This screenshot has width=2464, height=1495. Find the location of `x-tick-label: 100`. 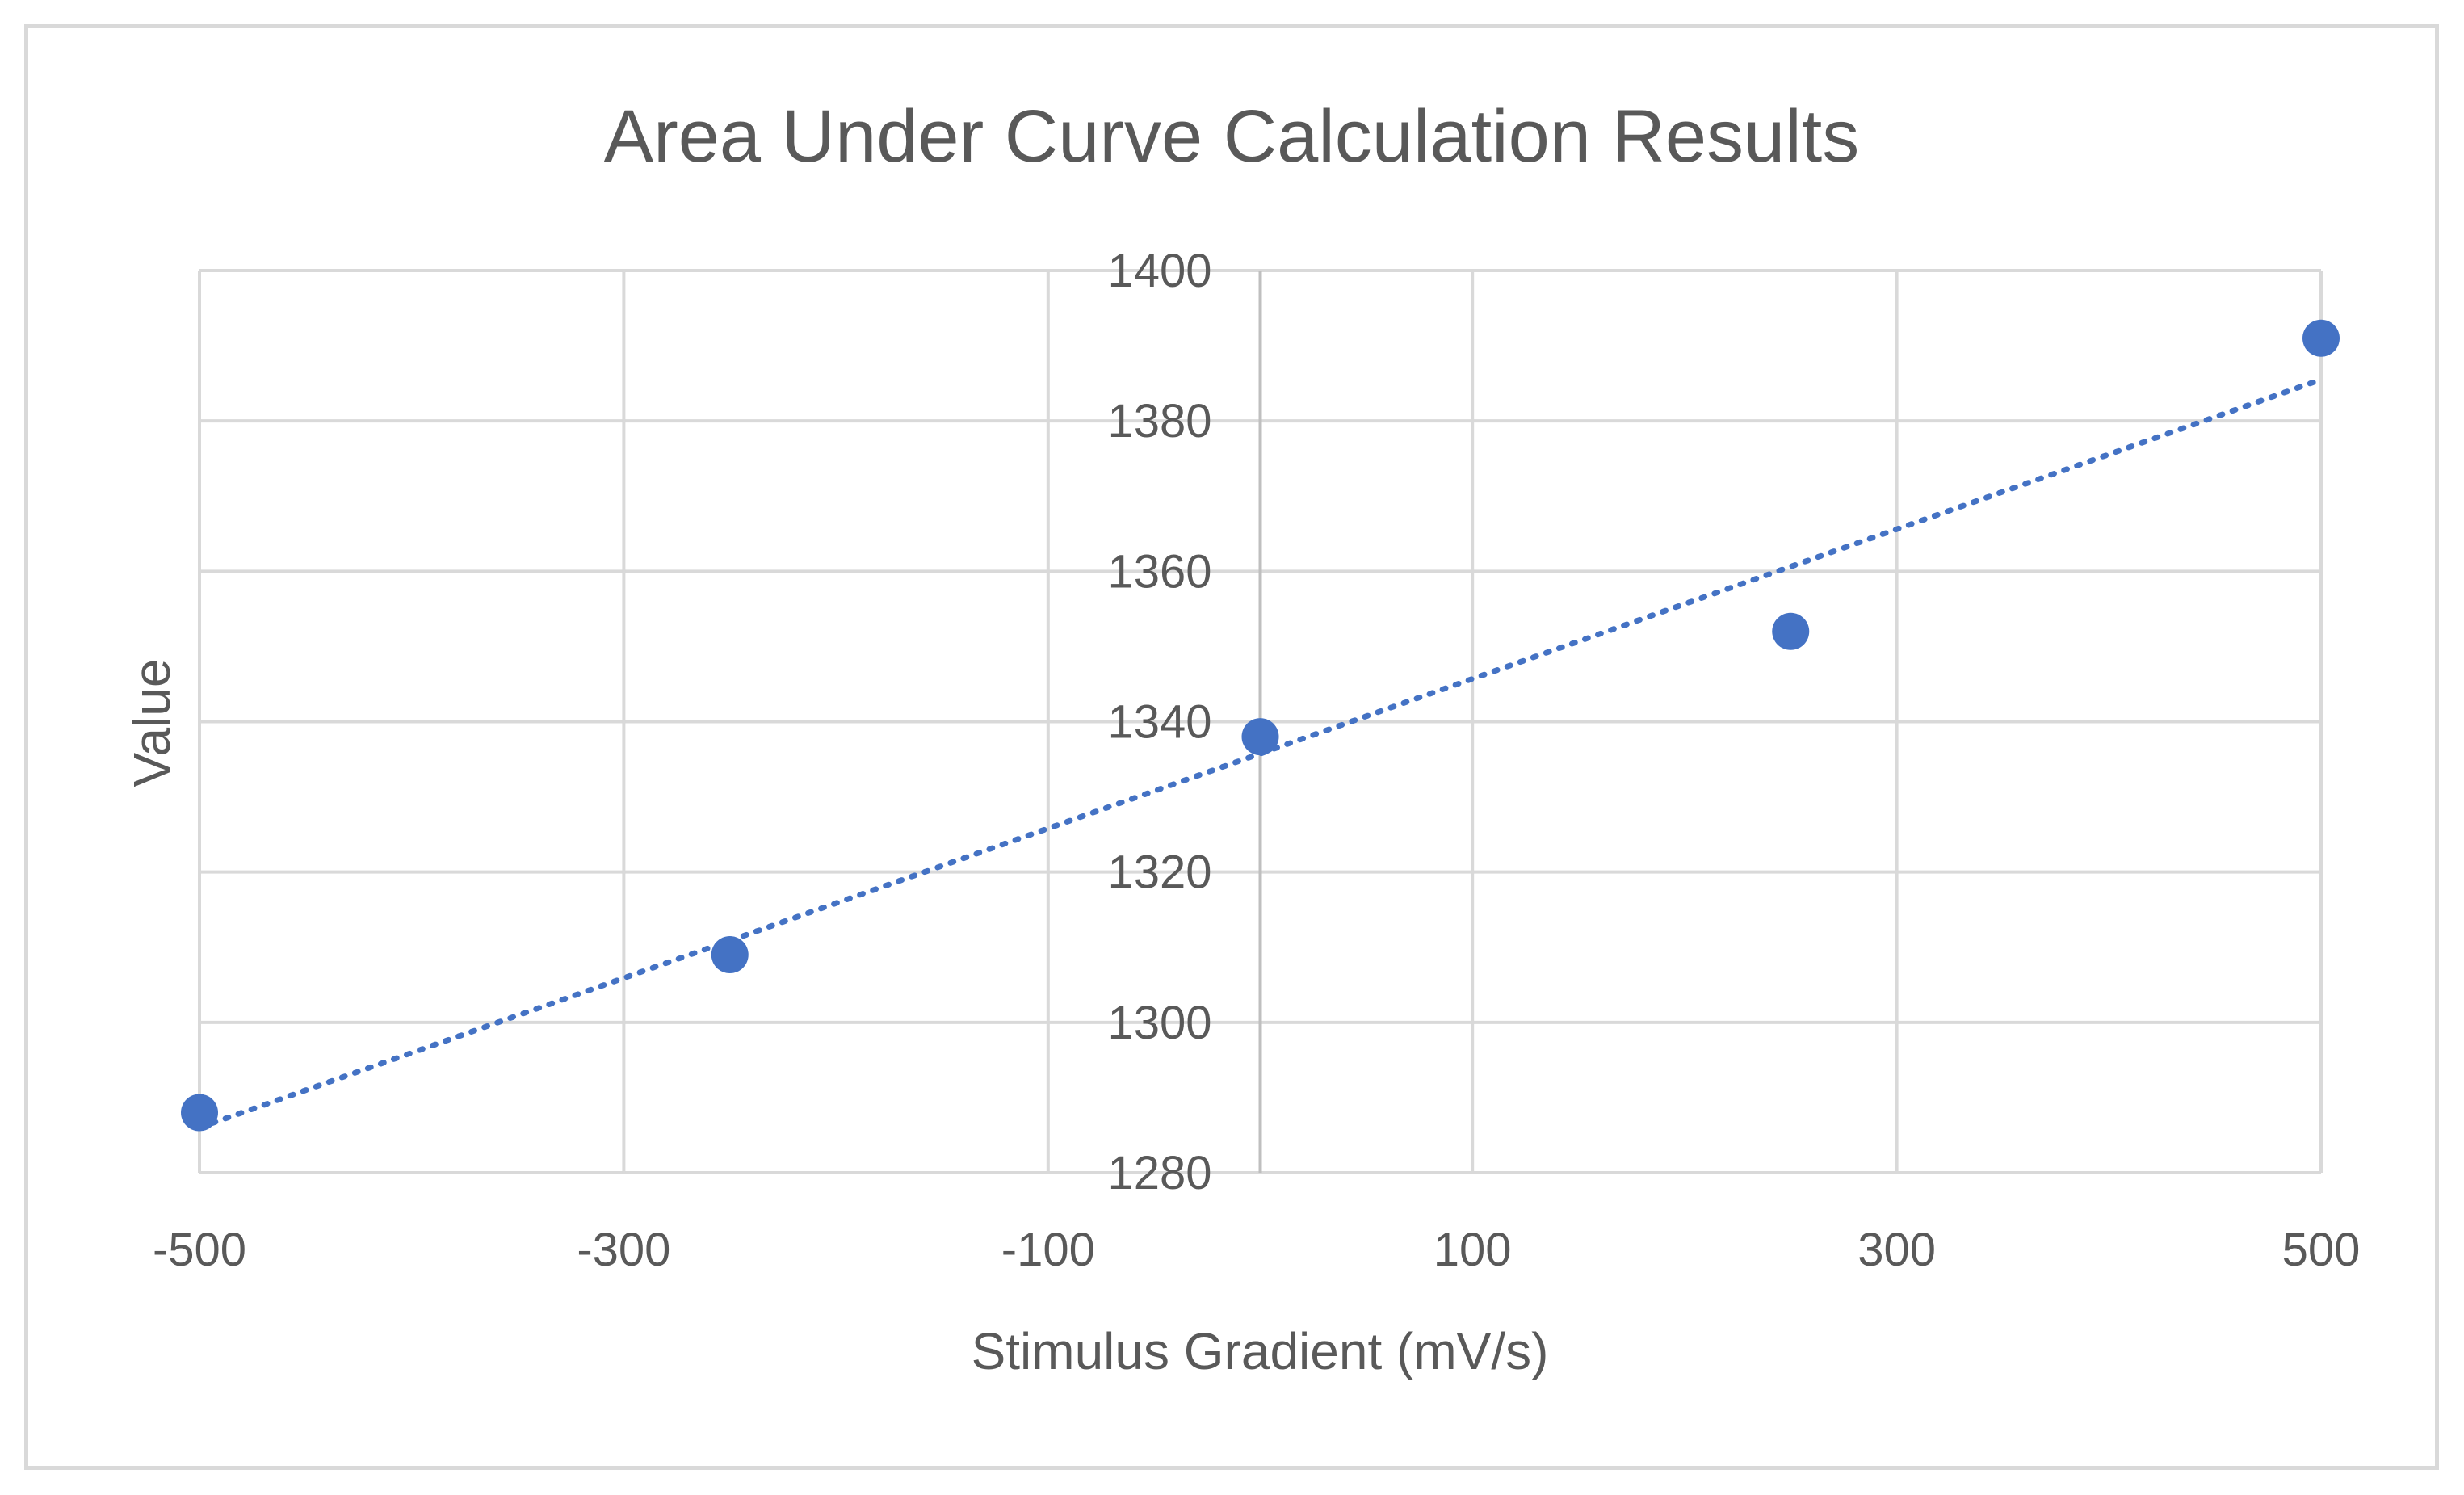

x-tick-label: 100 is located at coordinates (1472, 1250).